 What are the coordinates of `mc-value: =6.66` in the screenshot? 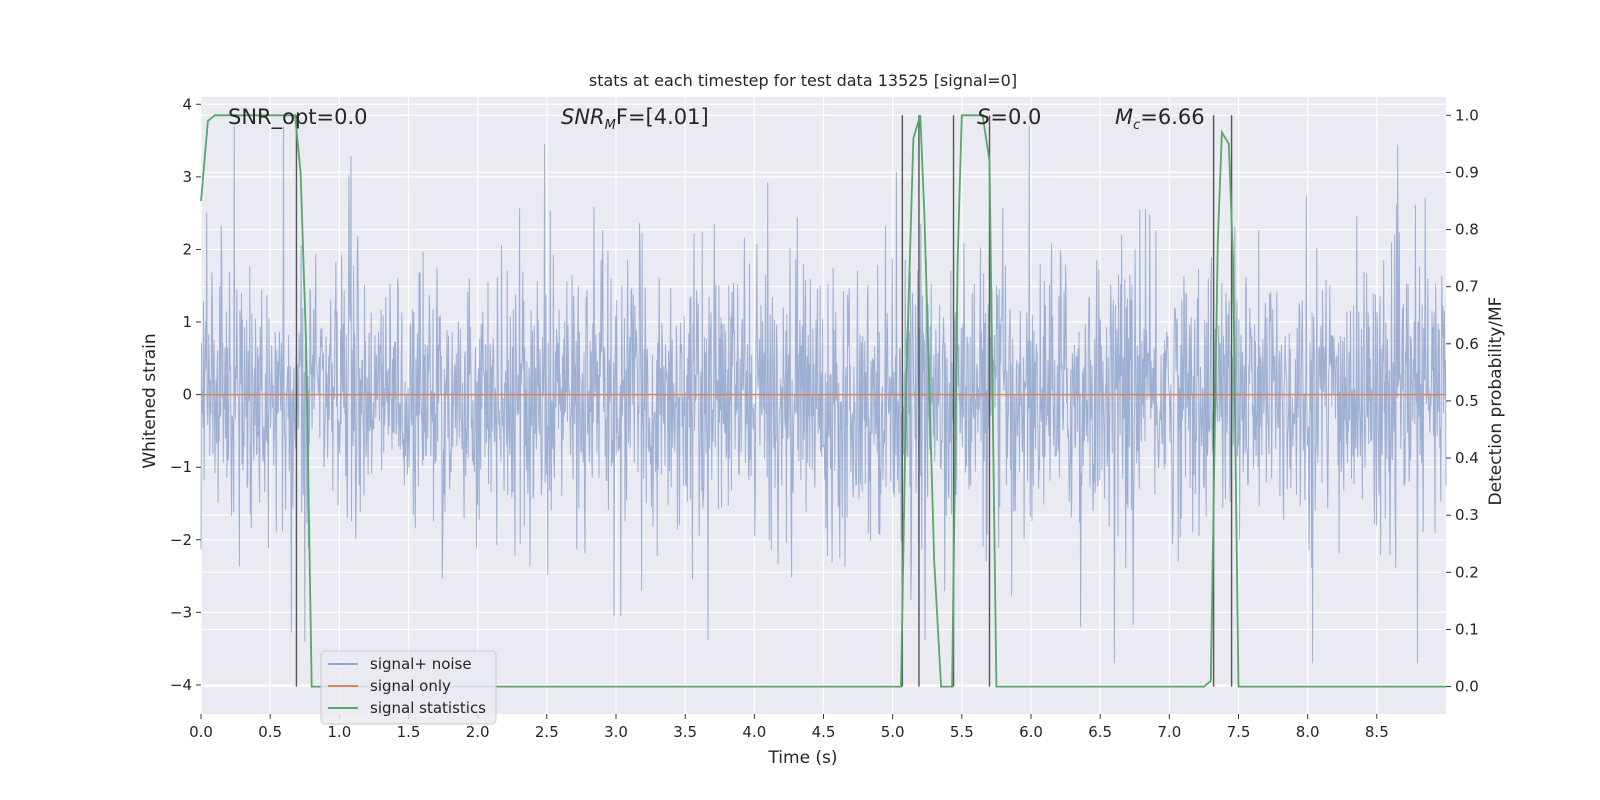 It's located at (1172, 117).